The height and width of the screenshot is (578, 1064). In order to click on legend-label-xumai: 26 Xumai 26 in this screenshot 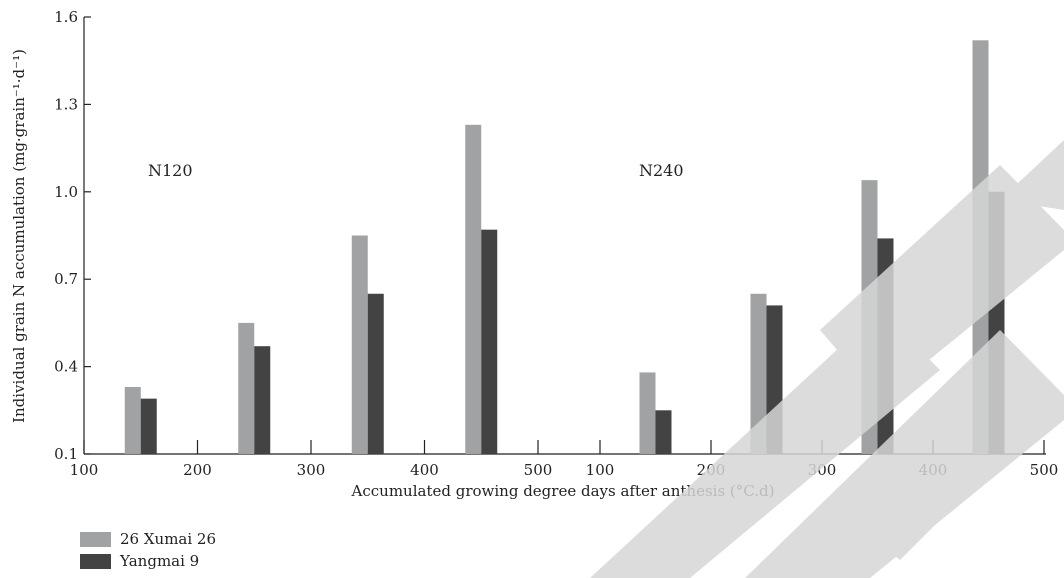, I will do `click(168, 539)`.